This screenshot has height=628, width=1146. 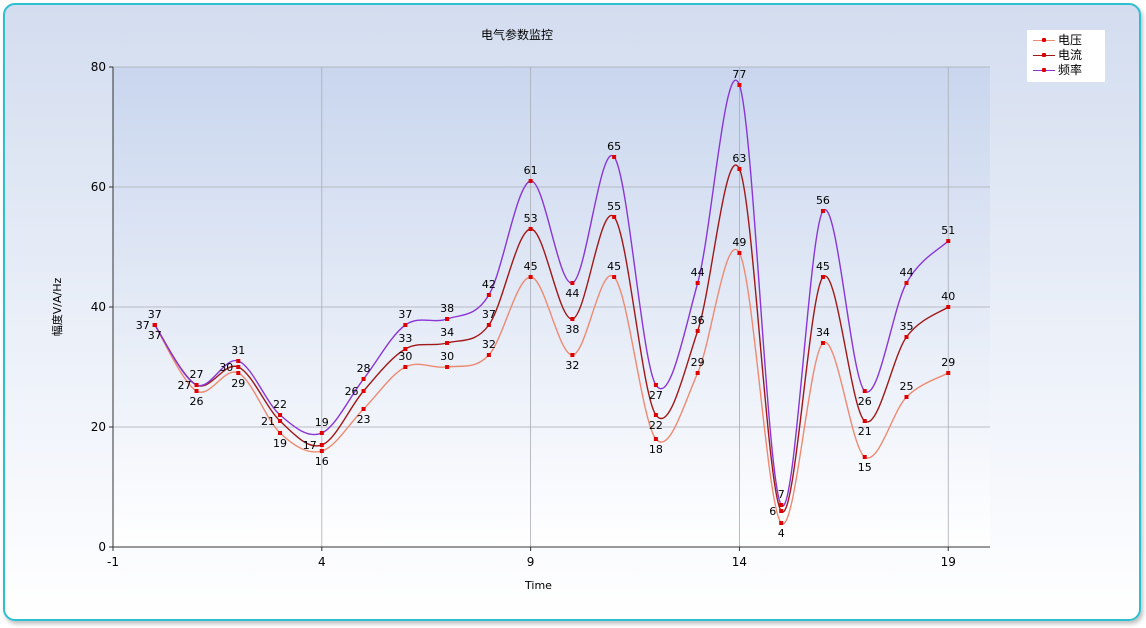 I want to click on data-label: 4, so click(x=781, y=533).